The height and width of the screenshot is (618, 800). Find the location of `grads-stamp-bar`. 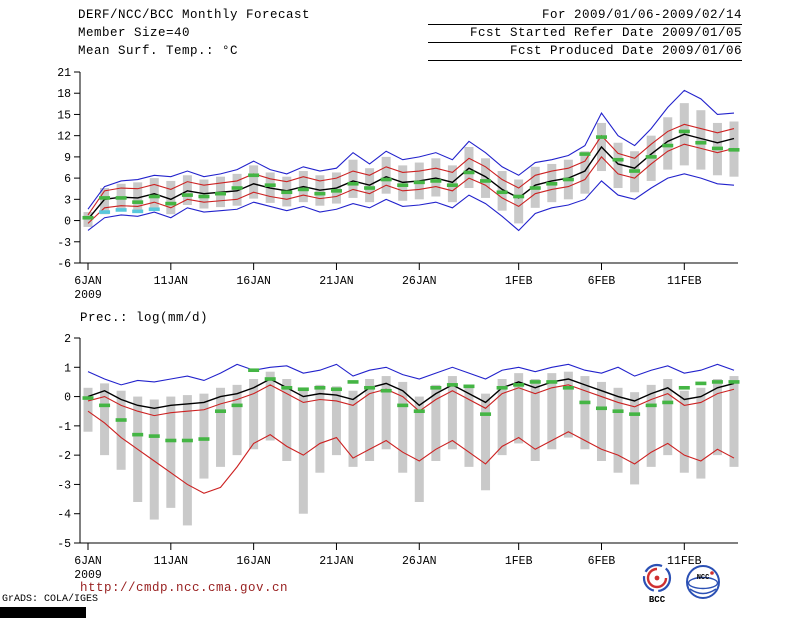

grads-stamp-bar is located at coordinates (43, 612).